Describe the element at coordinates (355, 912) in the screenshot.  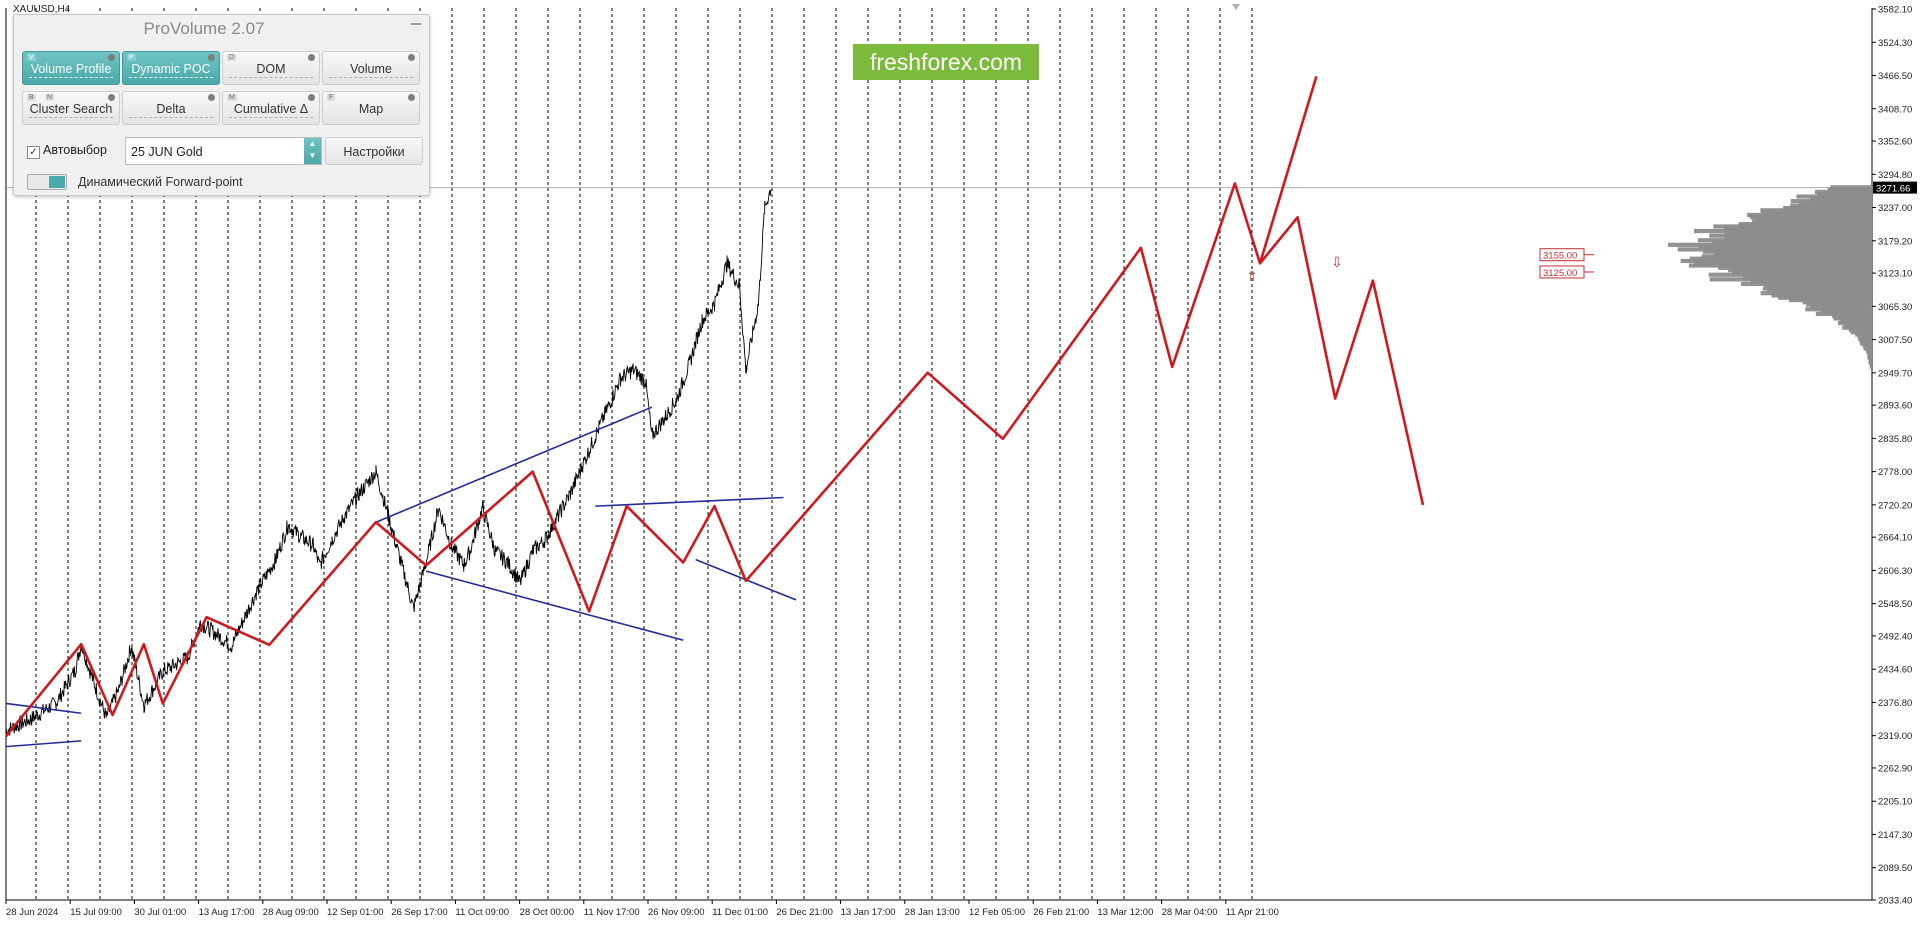
I see `x-tick-label: 12 Sep 01:00` at that location.